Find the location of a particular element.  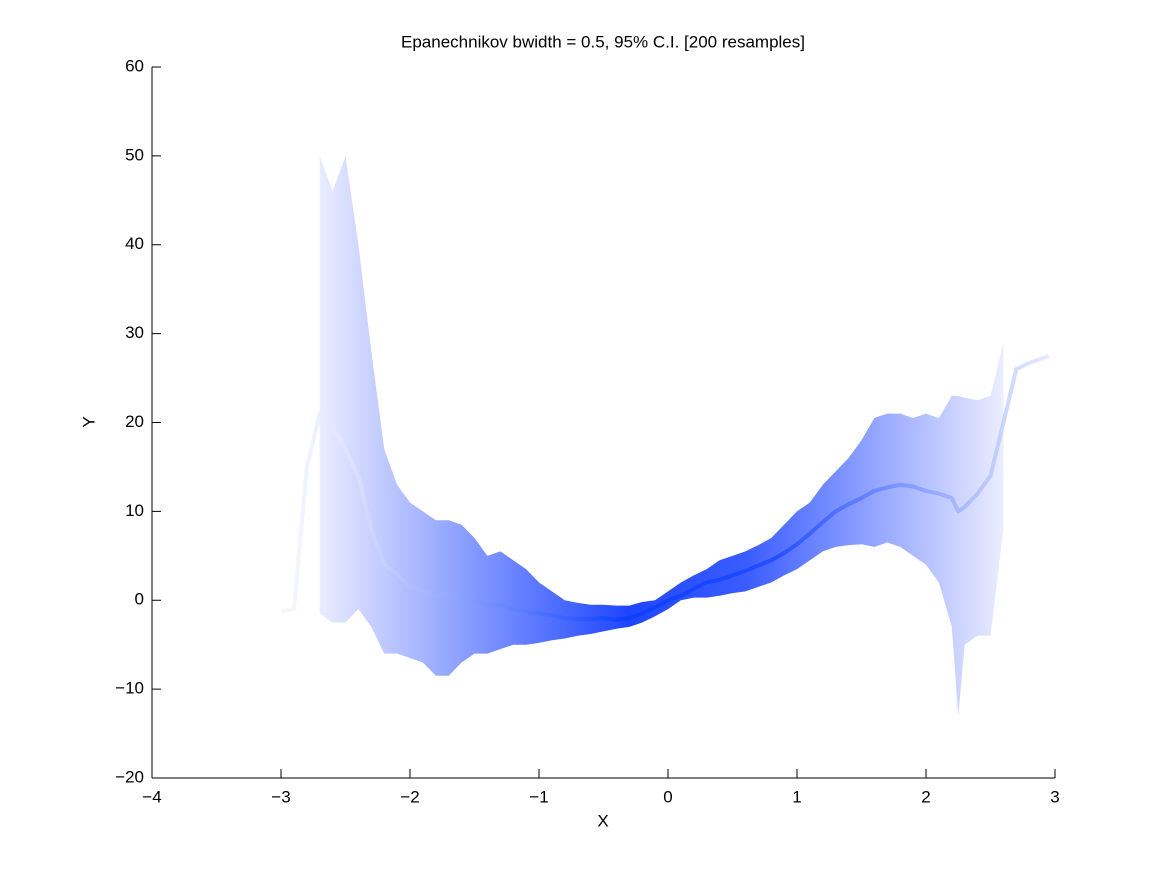

x-axis-label: X is located at coordinates (602, 820).